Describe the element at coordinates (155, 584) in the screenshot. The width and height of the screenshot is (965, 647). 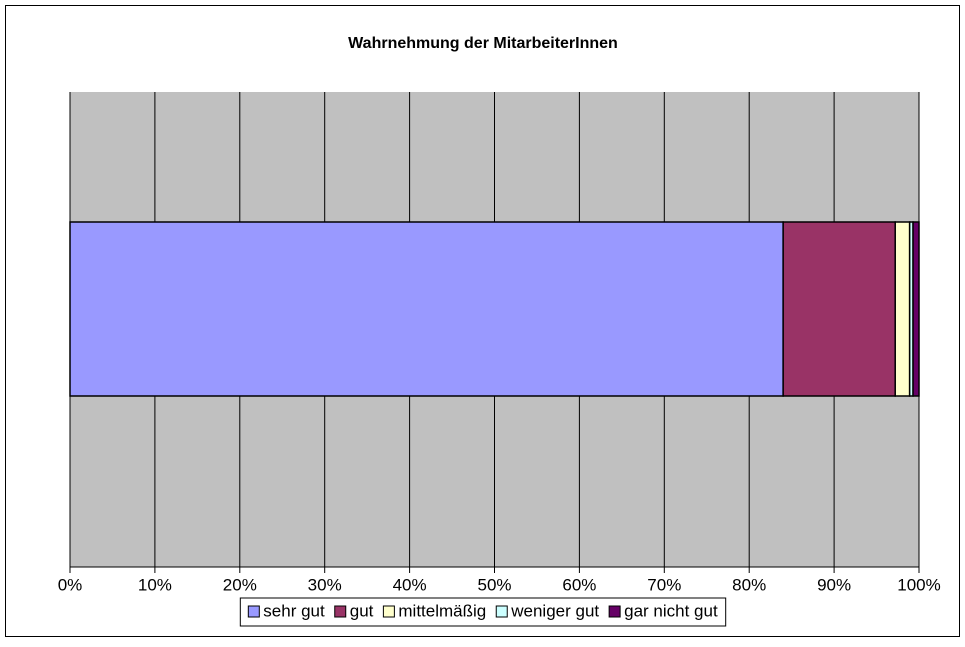
I see `x-tick-label: 10%` at that location.